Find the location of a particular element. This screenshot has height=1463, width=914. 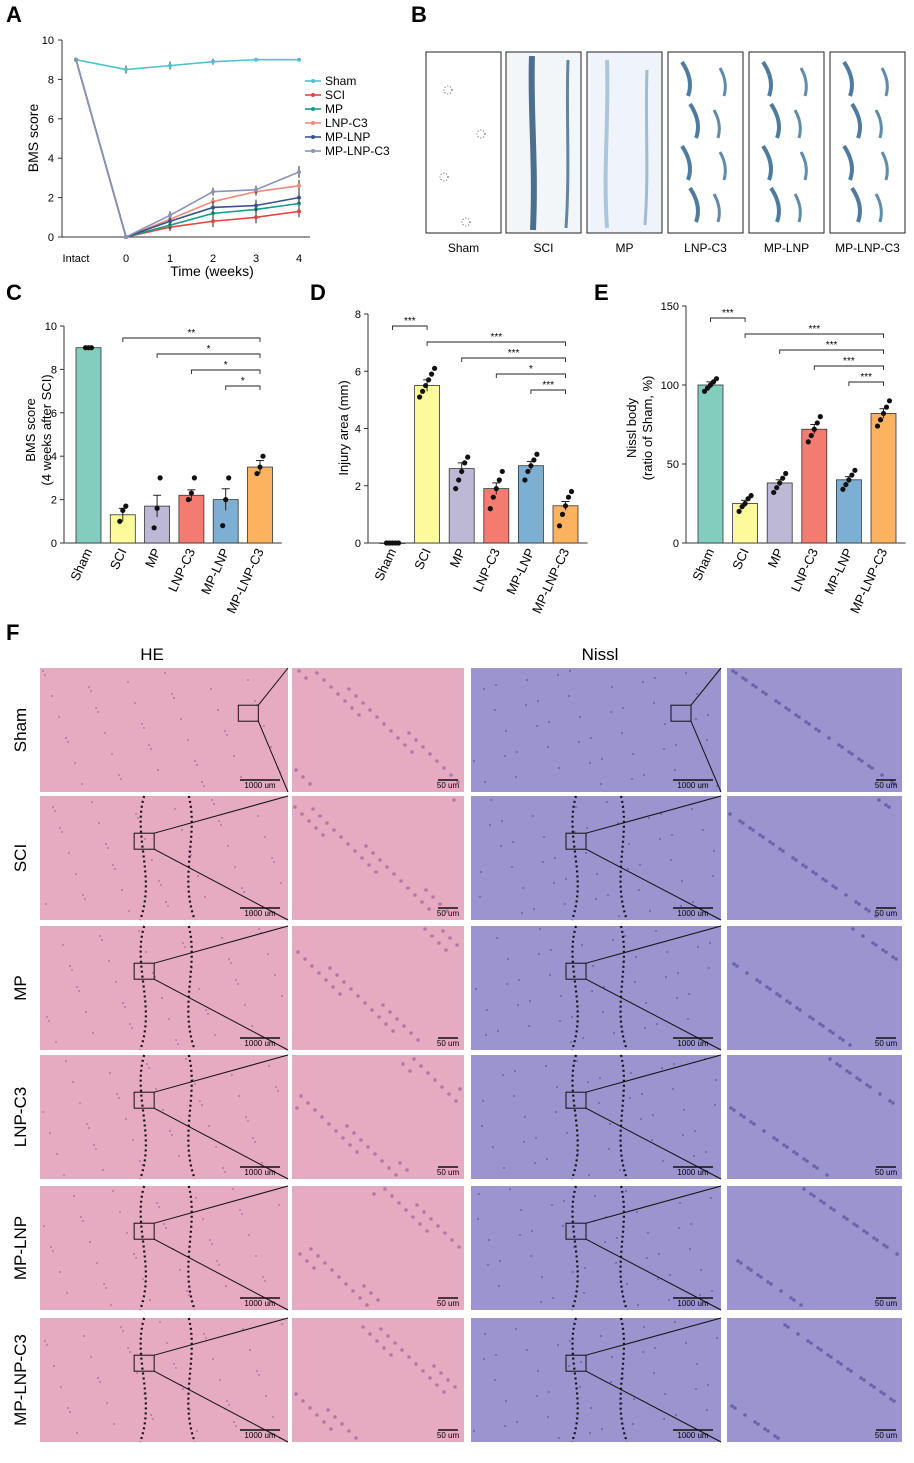

panel-b-stain-streak is located at coordinates (686, 78).